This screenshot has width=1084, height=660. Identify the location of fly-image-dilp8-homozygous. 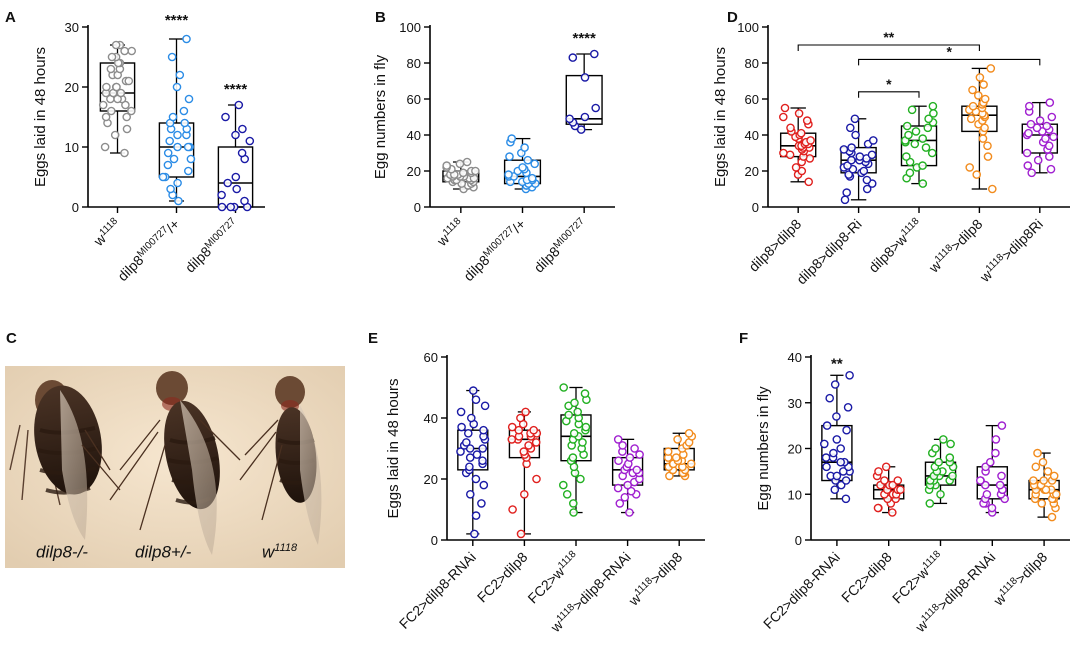
(65, 460).